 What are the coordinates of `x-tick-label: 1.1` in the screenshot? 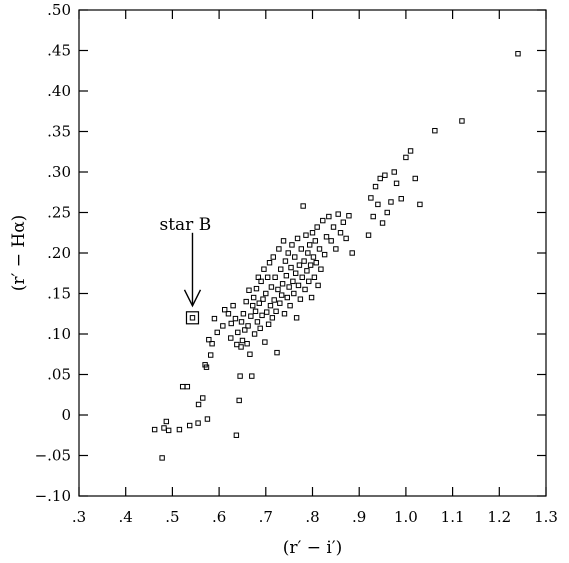 It's located at (453, 517).